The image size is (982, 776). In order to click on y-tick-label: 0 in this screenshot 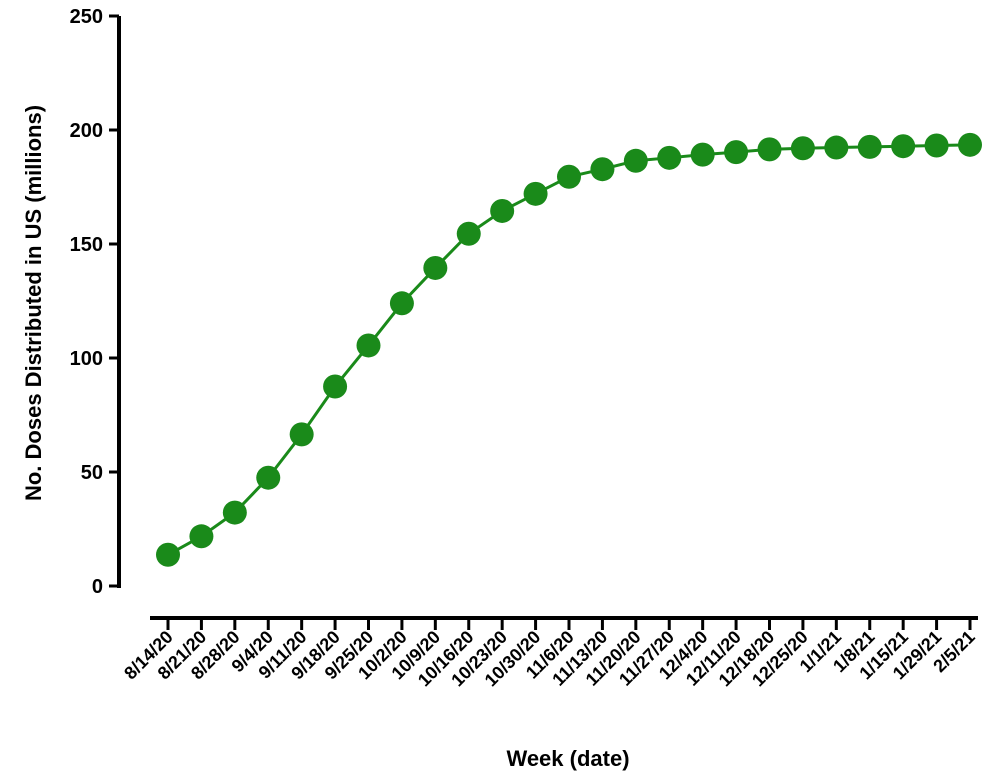, I will do `click(97, 587)`.